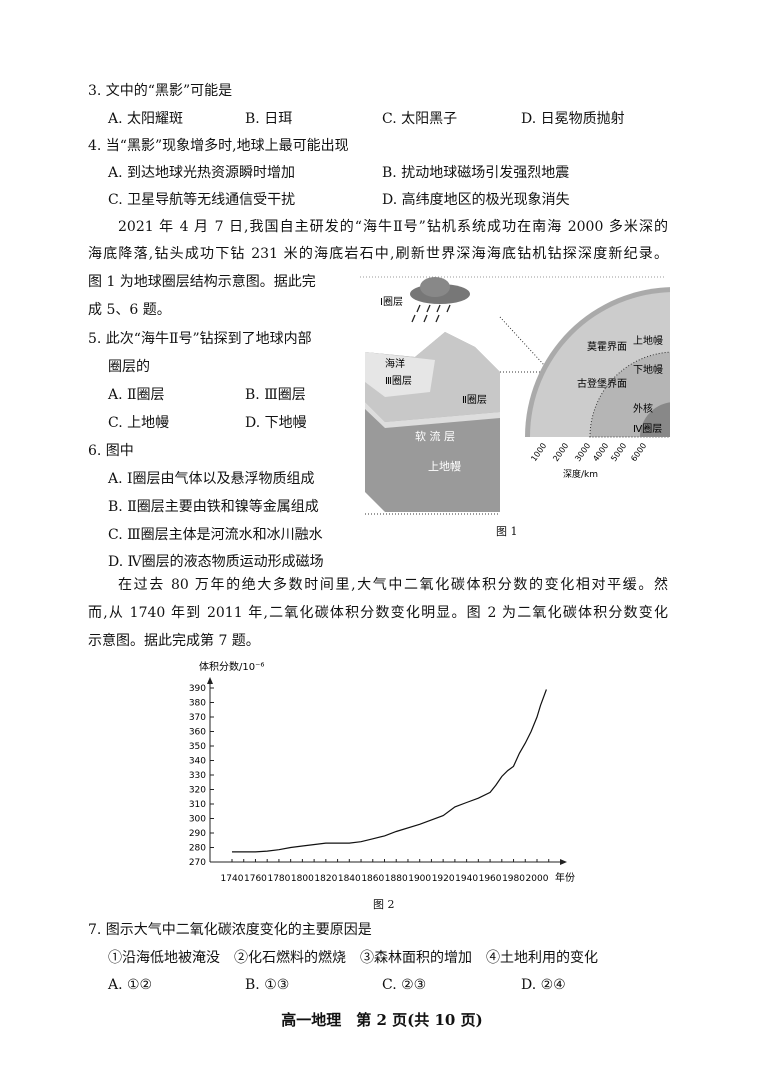 This screenshot has width=764, height=1074. I want to click on q6-stem: 6. 图中, so click(111, 451).